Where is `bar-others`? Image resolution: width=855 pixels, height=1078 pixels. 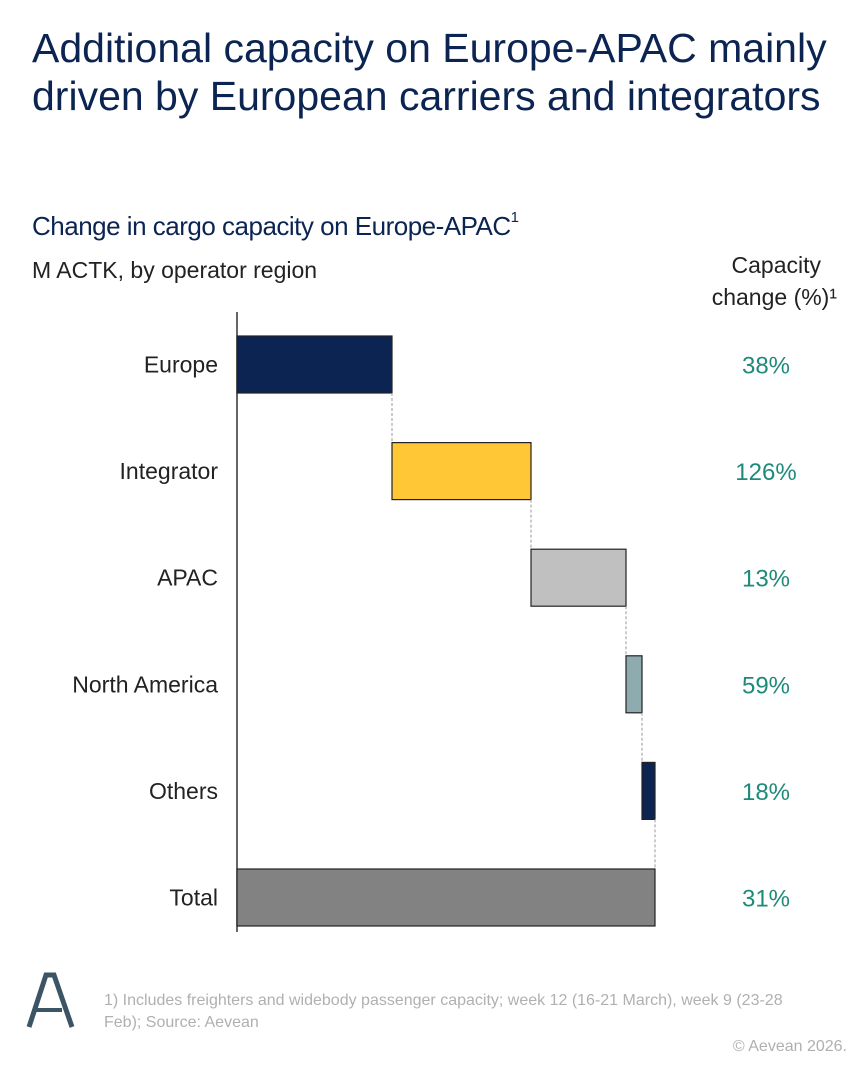 bar-others is located at coordinates (648, 791).